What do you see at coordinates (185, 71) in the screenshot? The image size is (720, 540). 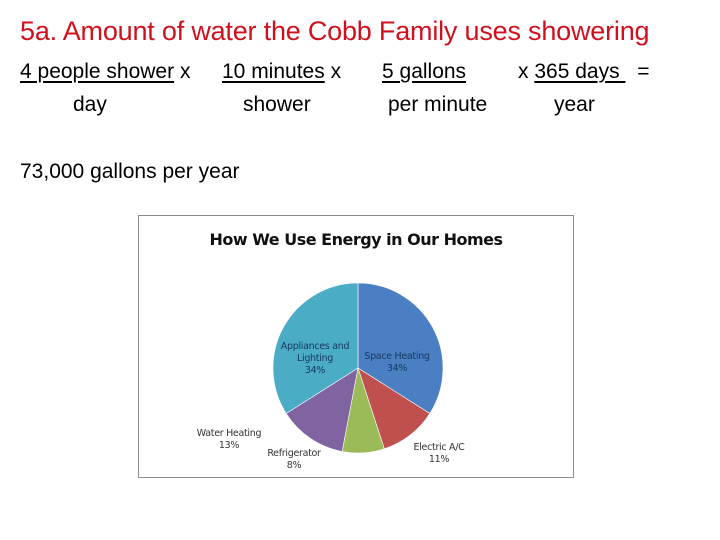 I see `operator-1: x` at bounding box center [185, 71].